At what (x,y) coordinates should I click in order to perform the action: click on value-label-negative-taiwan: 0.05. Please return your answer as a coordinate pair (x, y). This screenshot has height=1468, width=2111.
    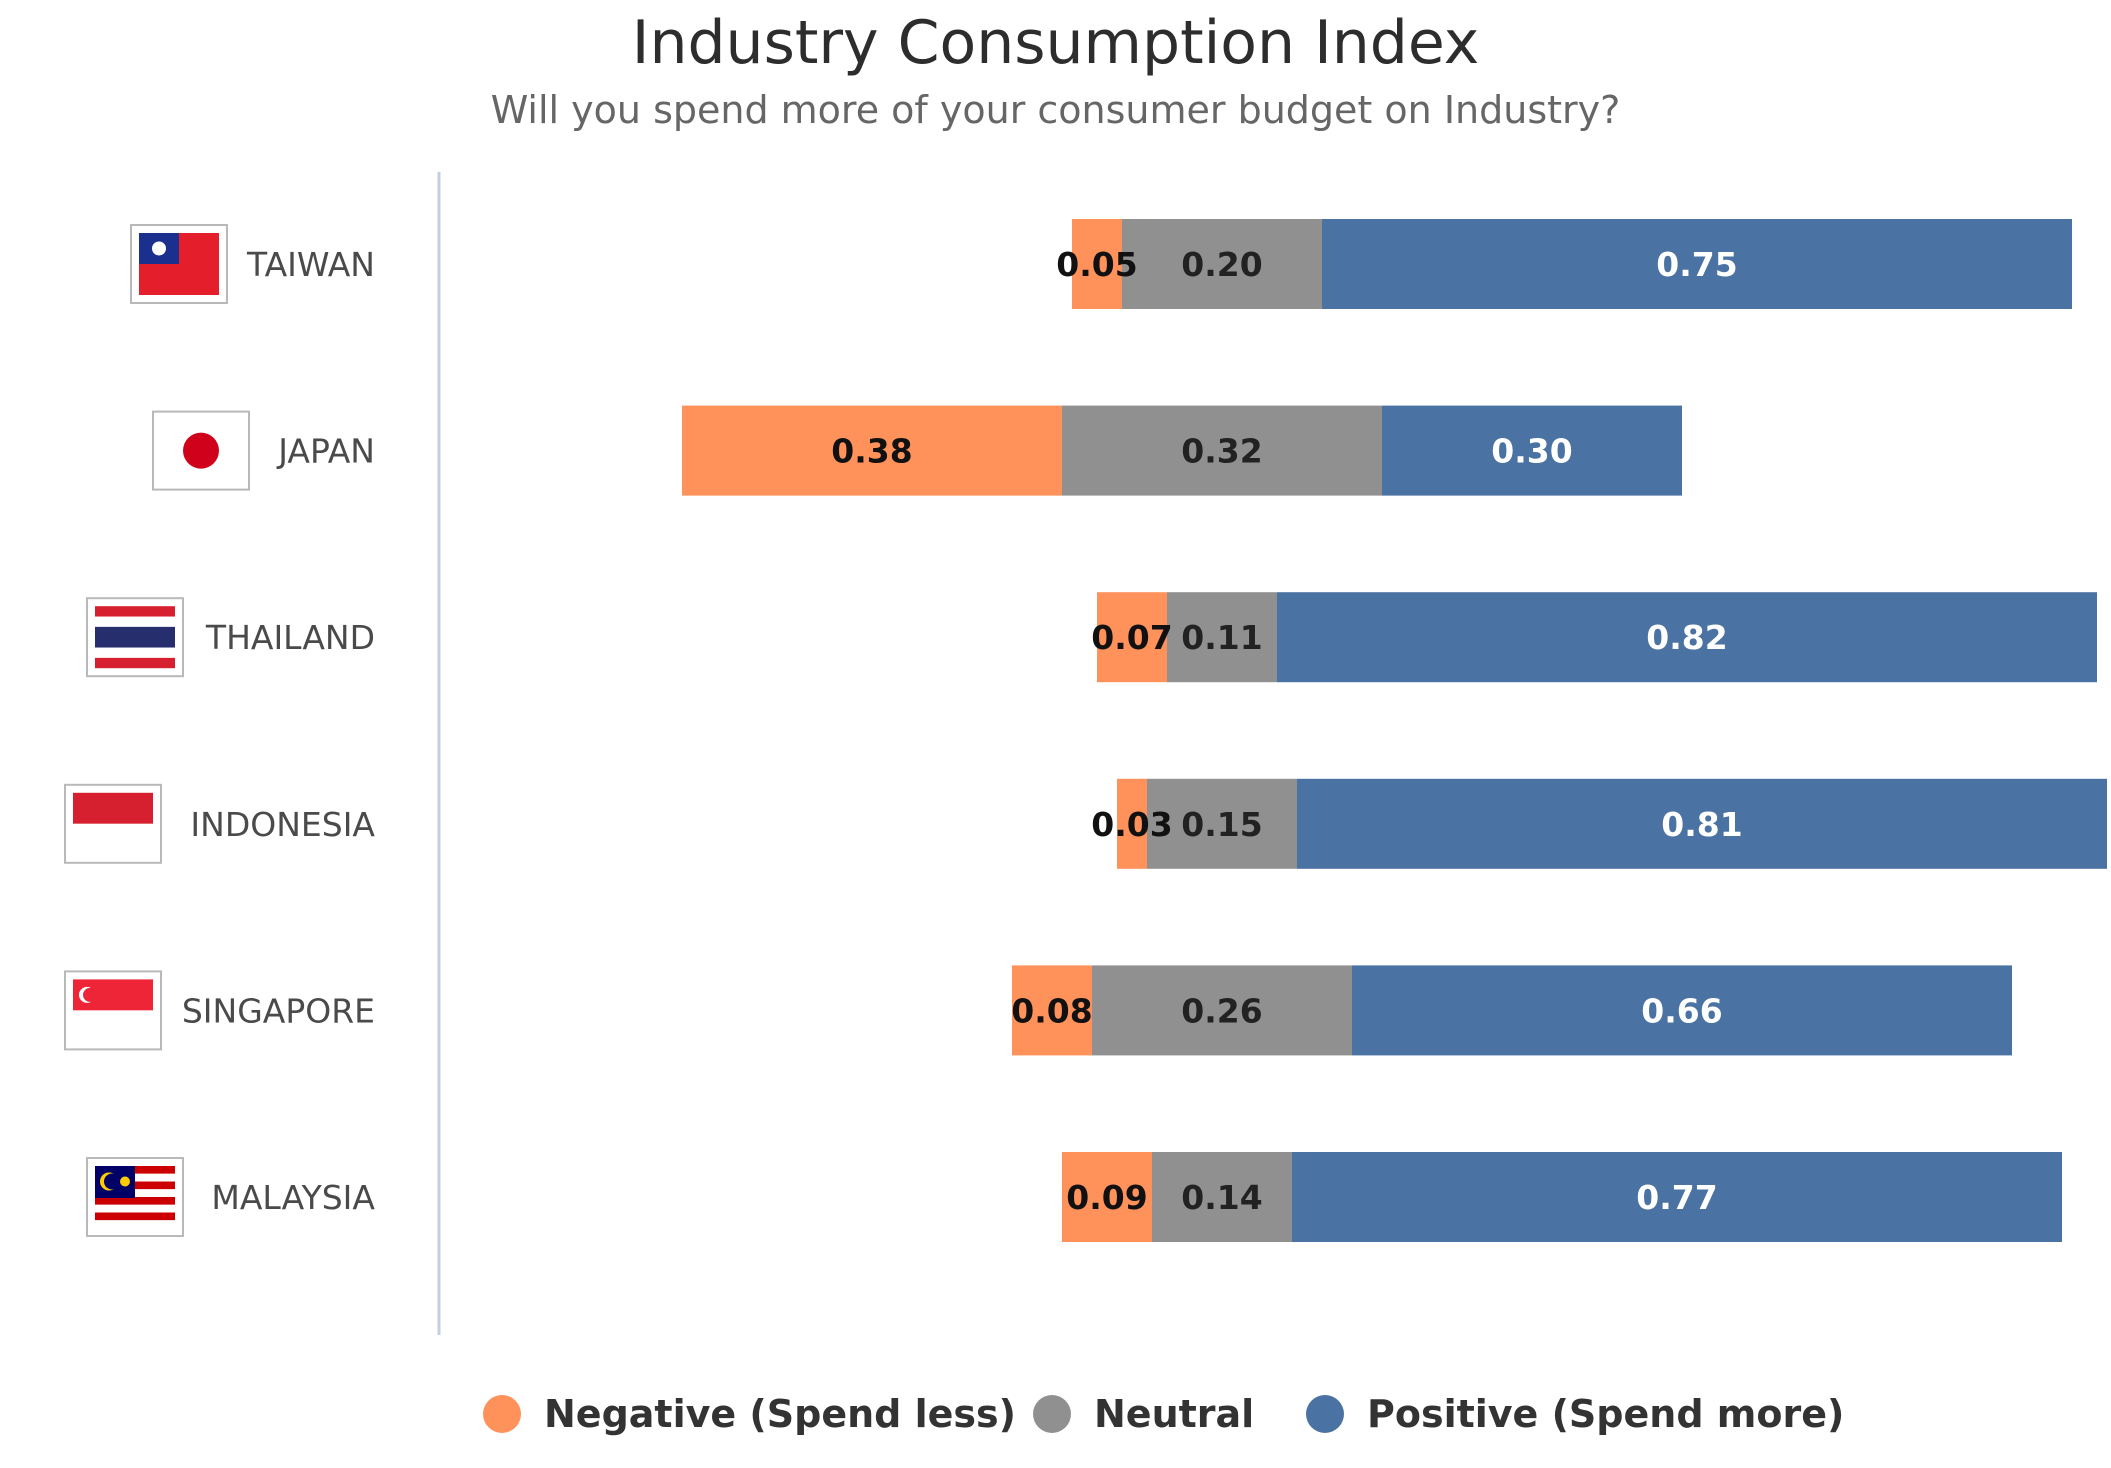
    Looking at the image, I should click on (1096, 264).